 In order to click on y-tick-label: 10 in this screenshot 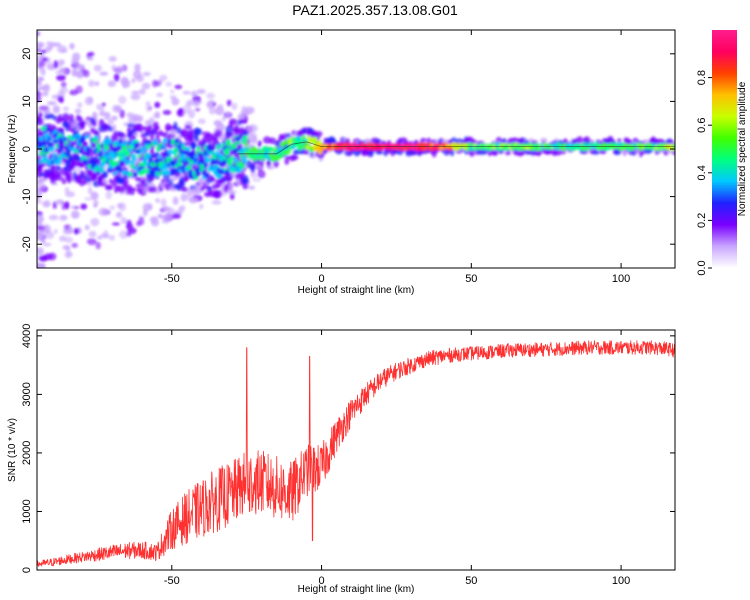, I will do `click(27, 101)`.